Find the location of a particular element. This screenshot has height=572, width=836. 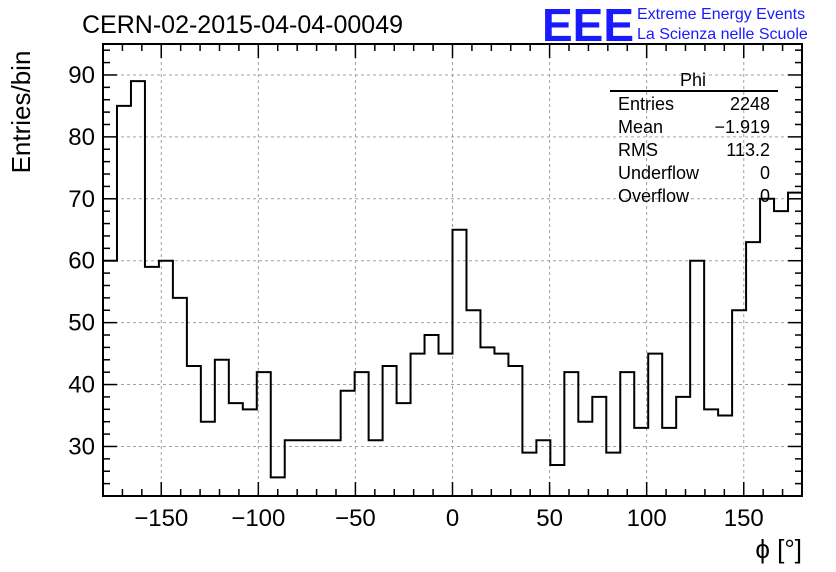

stats-row-value: 2248 is located at coordinates (750, 104).